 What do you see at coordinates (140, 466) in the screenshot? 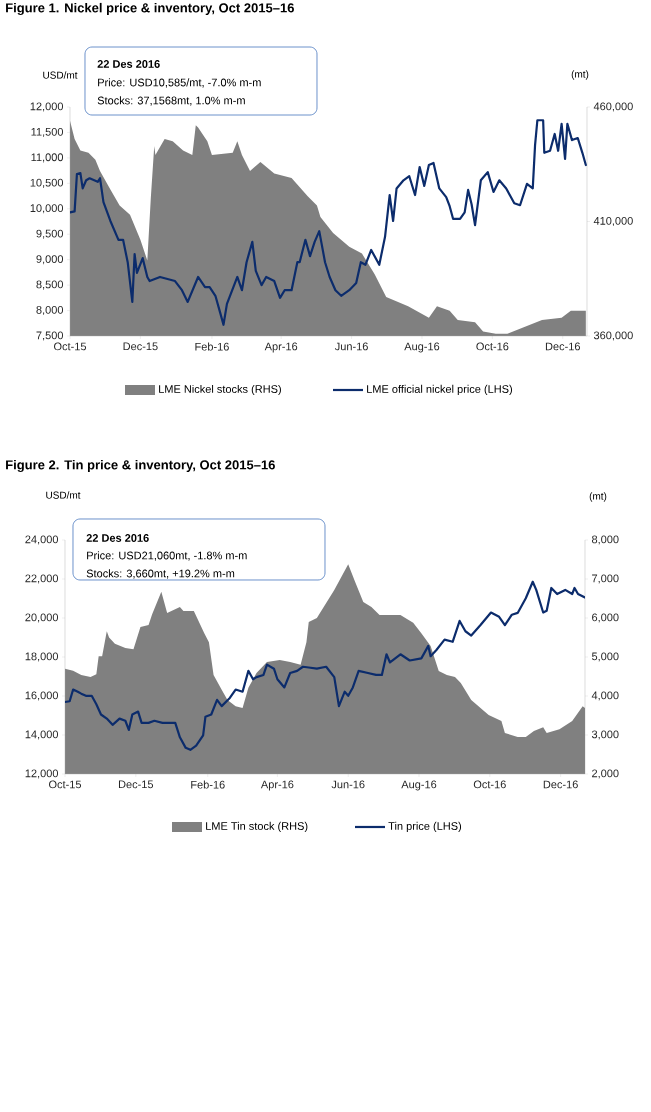
I see `chart-title: Figure 2. Tin price & inventory, Oct 2015–16` at bounding box center [140, 466].